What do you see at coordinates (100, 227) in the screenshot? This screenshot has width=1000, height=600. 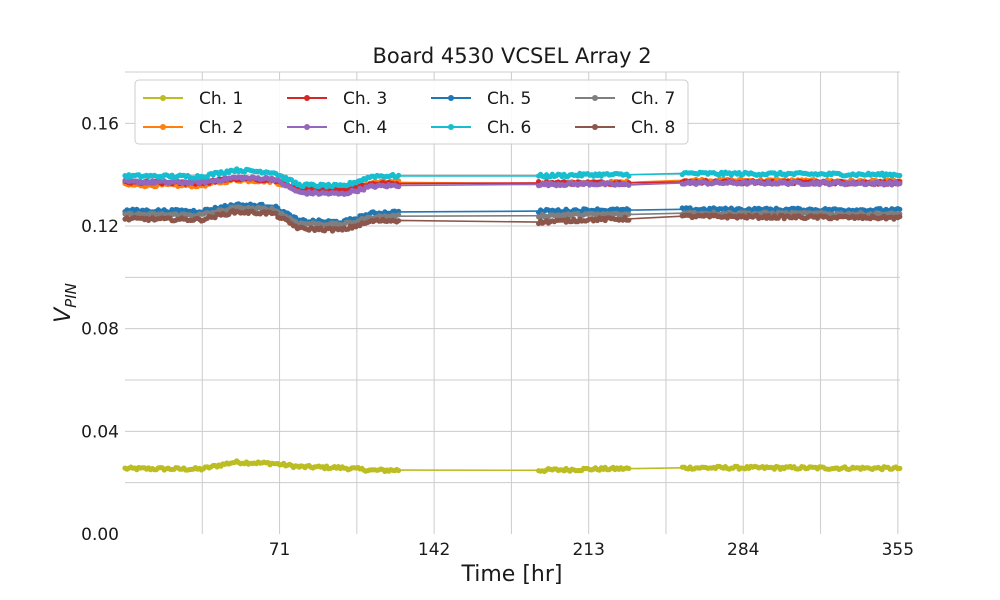 I see `y-tick-label: 0.12` at bounding box center [100, 227].